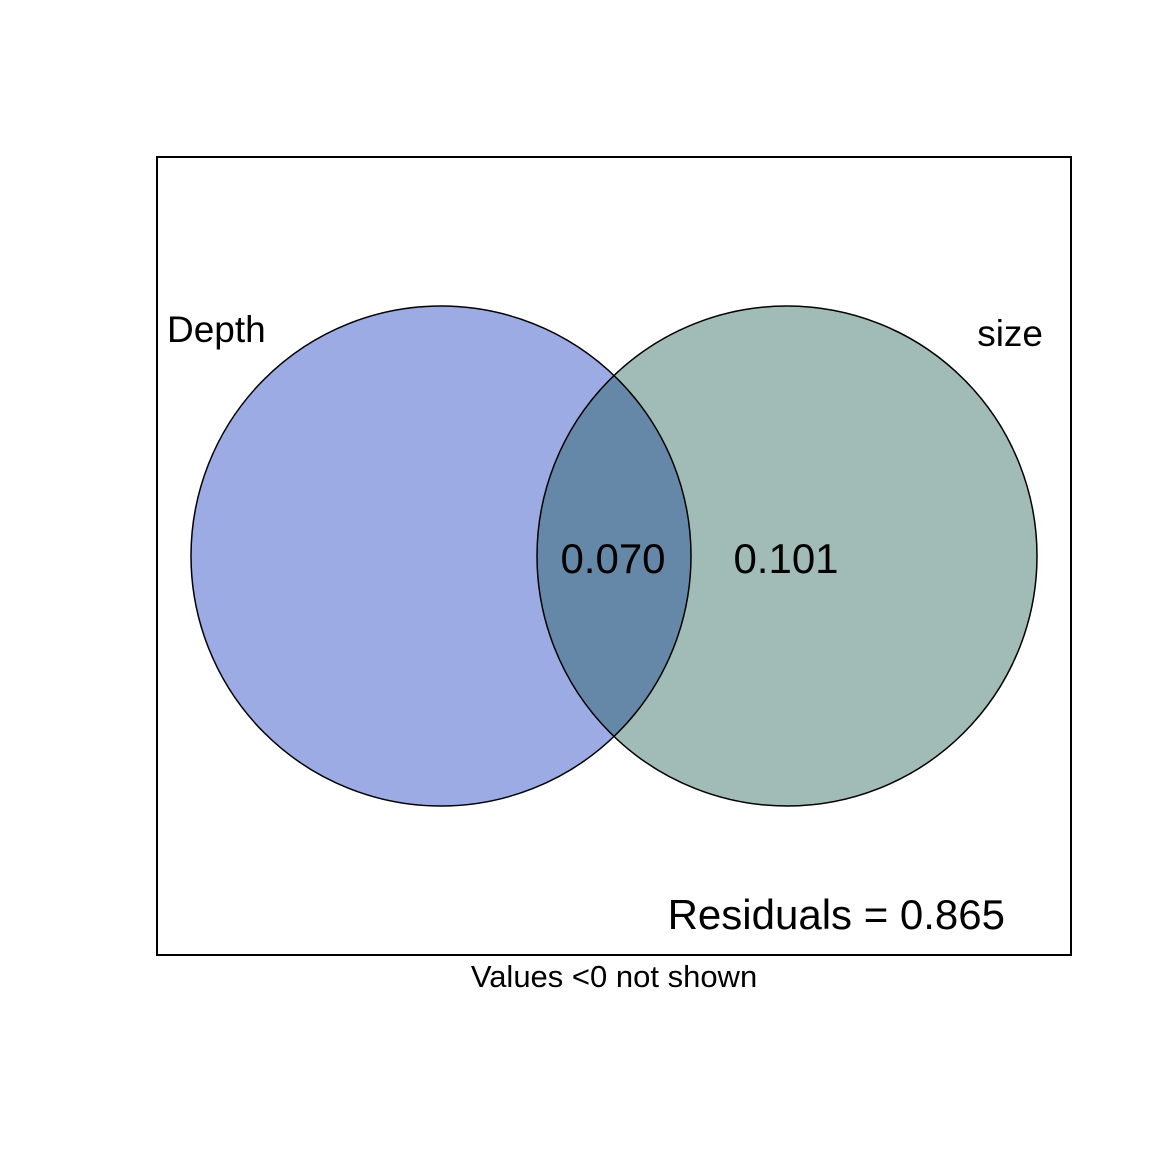  I want to click on size-label: size, so click(1010, 333).